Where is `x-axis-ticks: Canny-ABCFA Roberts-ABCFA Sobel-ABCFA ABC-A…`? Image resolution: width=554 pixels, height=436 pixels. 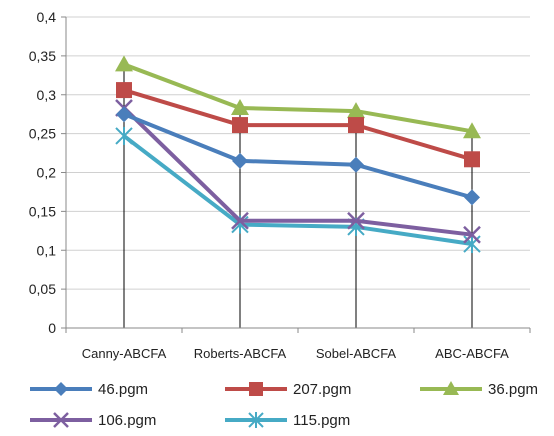 x-axis-ticks: Canny-ABCFA Roberts-ABCFA Sobel-ABCFA ABC-A… is located at coordinates (298, 344).